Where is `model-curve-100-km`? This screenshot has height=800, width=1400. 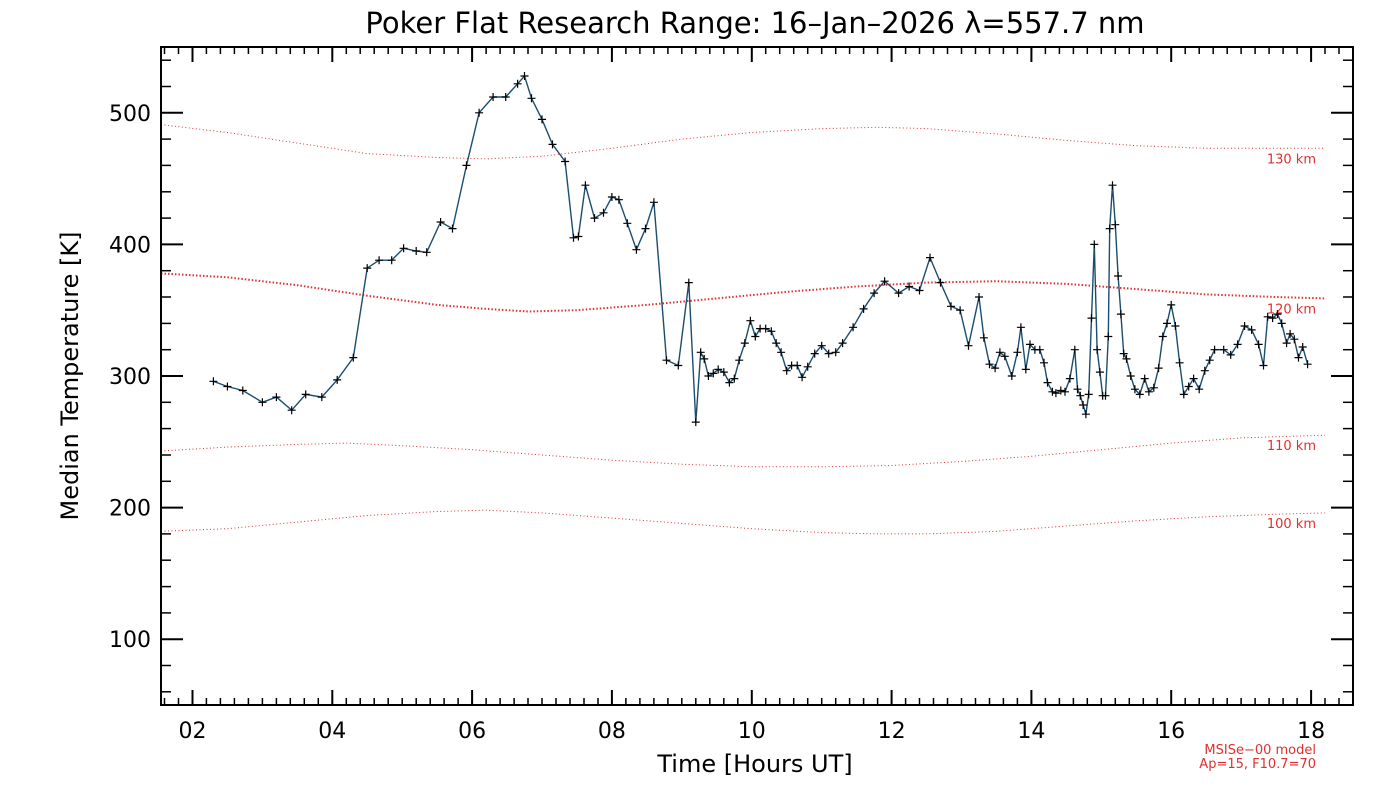 model-curve-100-km is located at coordinates (743, 522).